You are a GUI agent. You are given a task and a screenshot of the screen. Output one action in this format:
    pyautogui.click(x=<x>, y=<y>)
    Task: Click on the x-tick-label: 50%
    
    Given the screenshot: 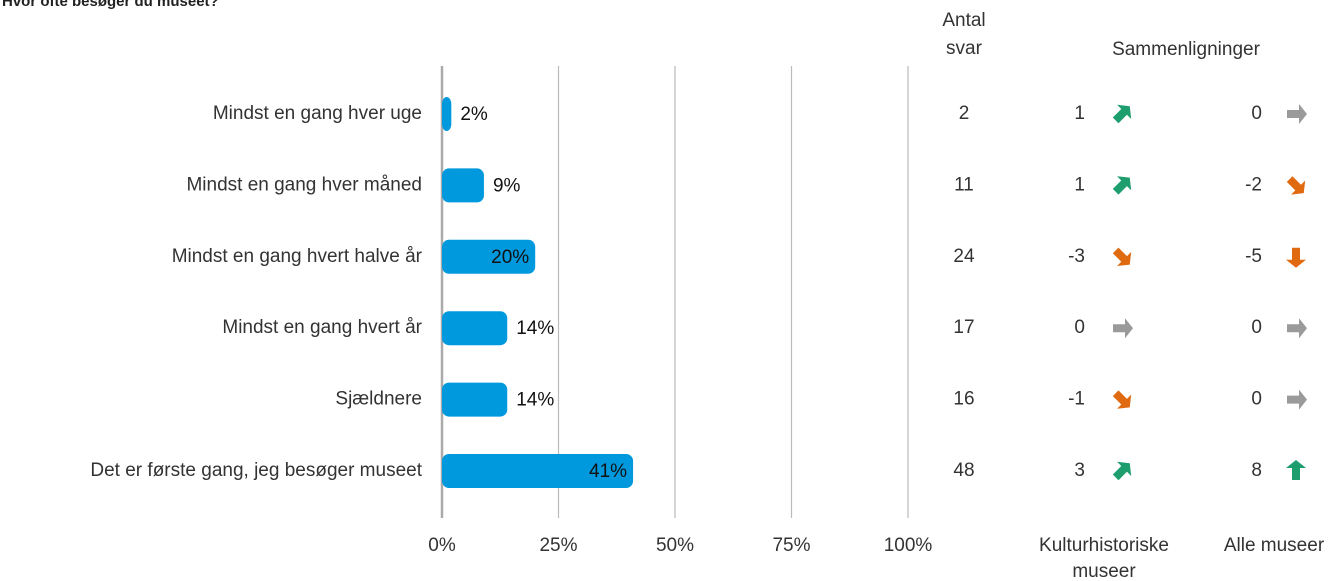 What is the action you would take?
    pyautogui.click(x=675, y=545)
    